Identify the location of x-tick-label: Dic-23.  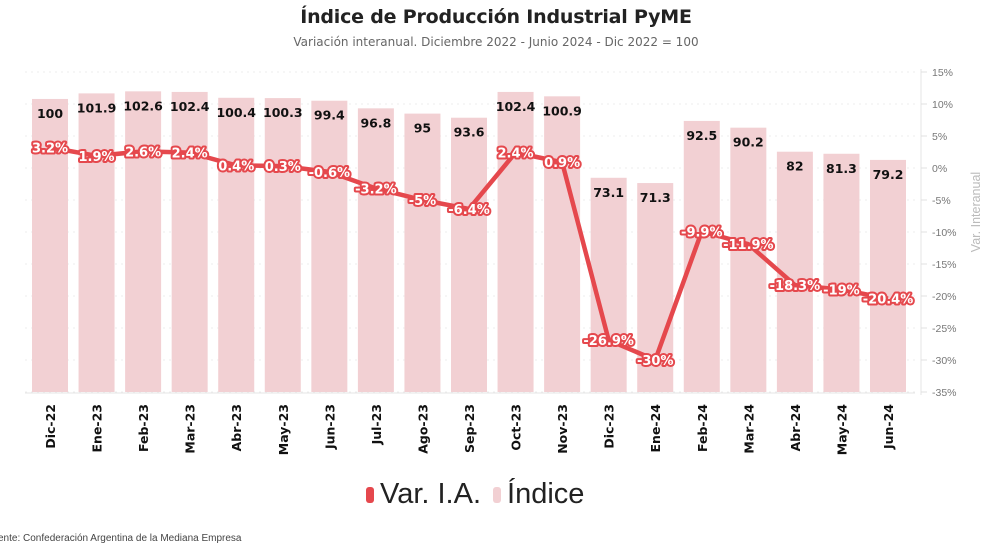
(609, 426).